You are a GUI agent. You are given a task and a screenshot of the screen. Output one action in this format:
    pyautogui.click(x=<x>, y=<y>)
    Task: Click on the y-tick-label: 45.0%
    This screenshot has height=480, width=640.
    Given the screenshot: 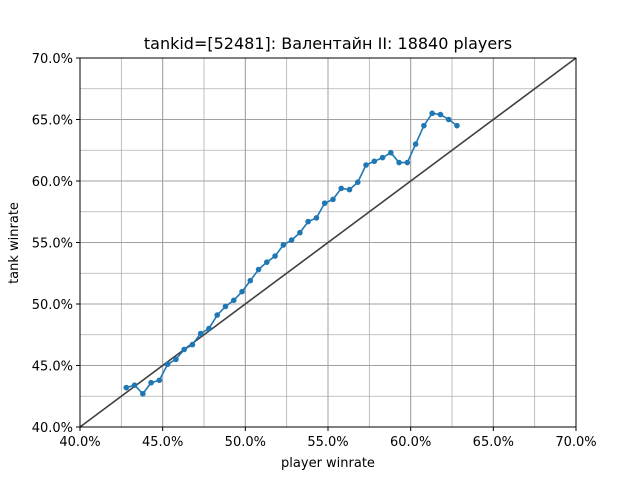 What is the action you would take?
    pyautogui.click(x=52, y=367)
    